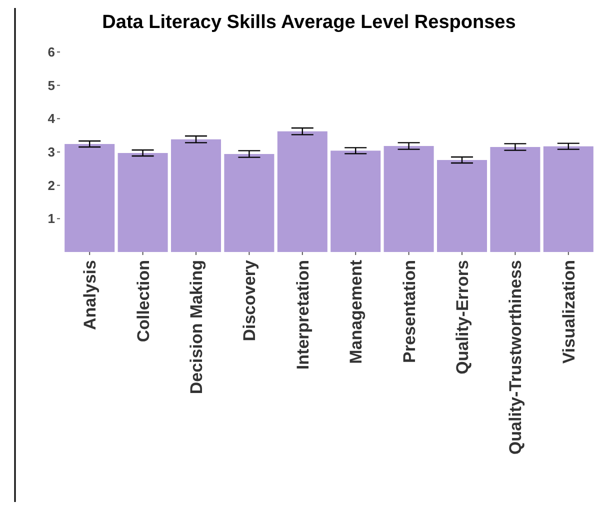 The width and height of the screenshot is (608, 510). Describe the element at coordinates (51, 52) in the screenshot. I see `y-tick-label: 6` at that location.